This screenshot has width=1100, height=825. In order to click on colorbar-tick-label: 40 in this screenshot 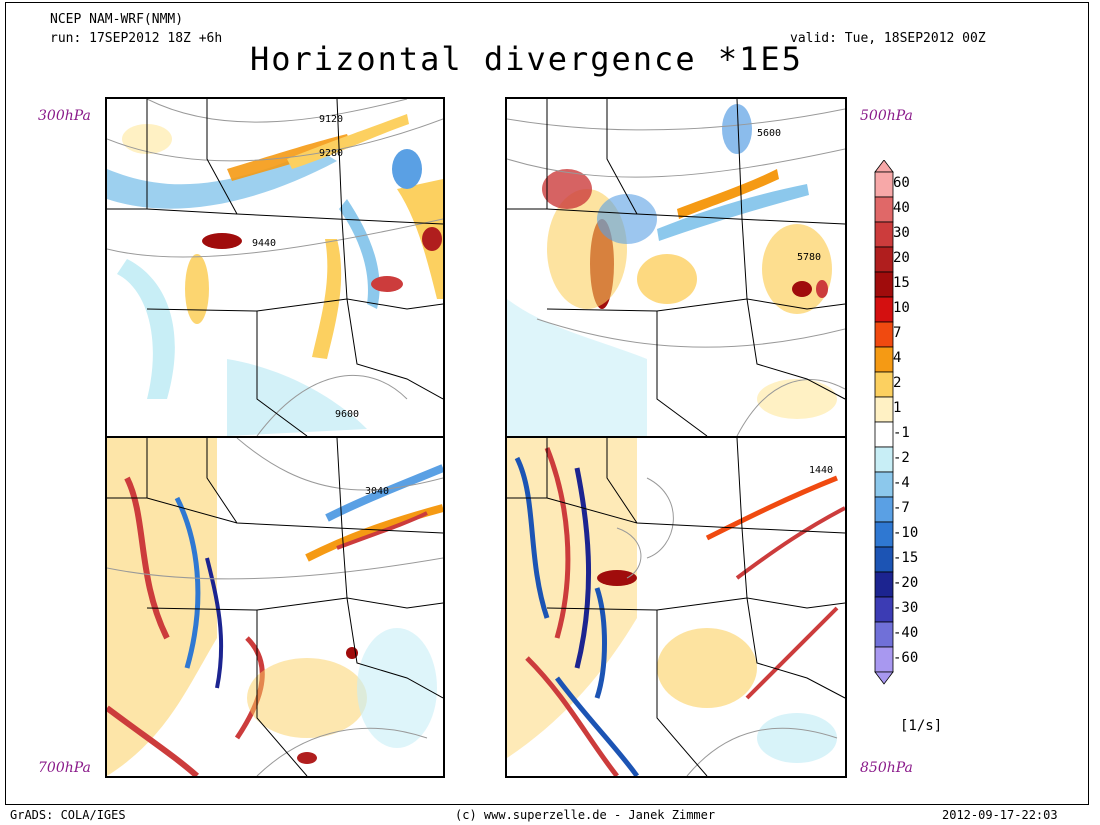, I will do `click(901, 208)`.